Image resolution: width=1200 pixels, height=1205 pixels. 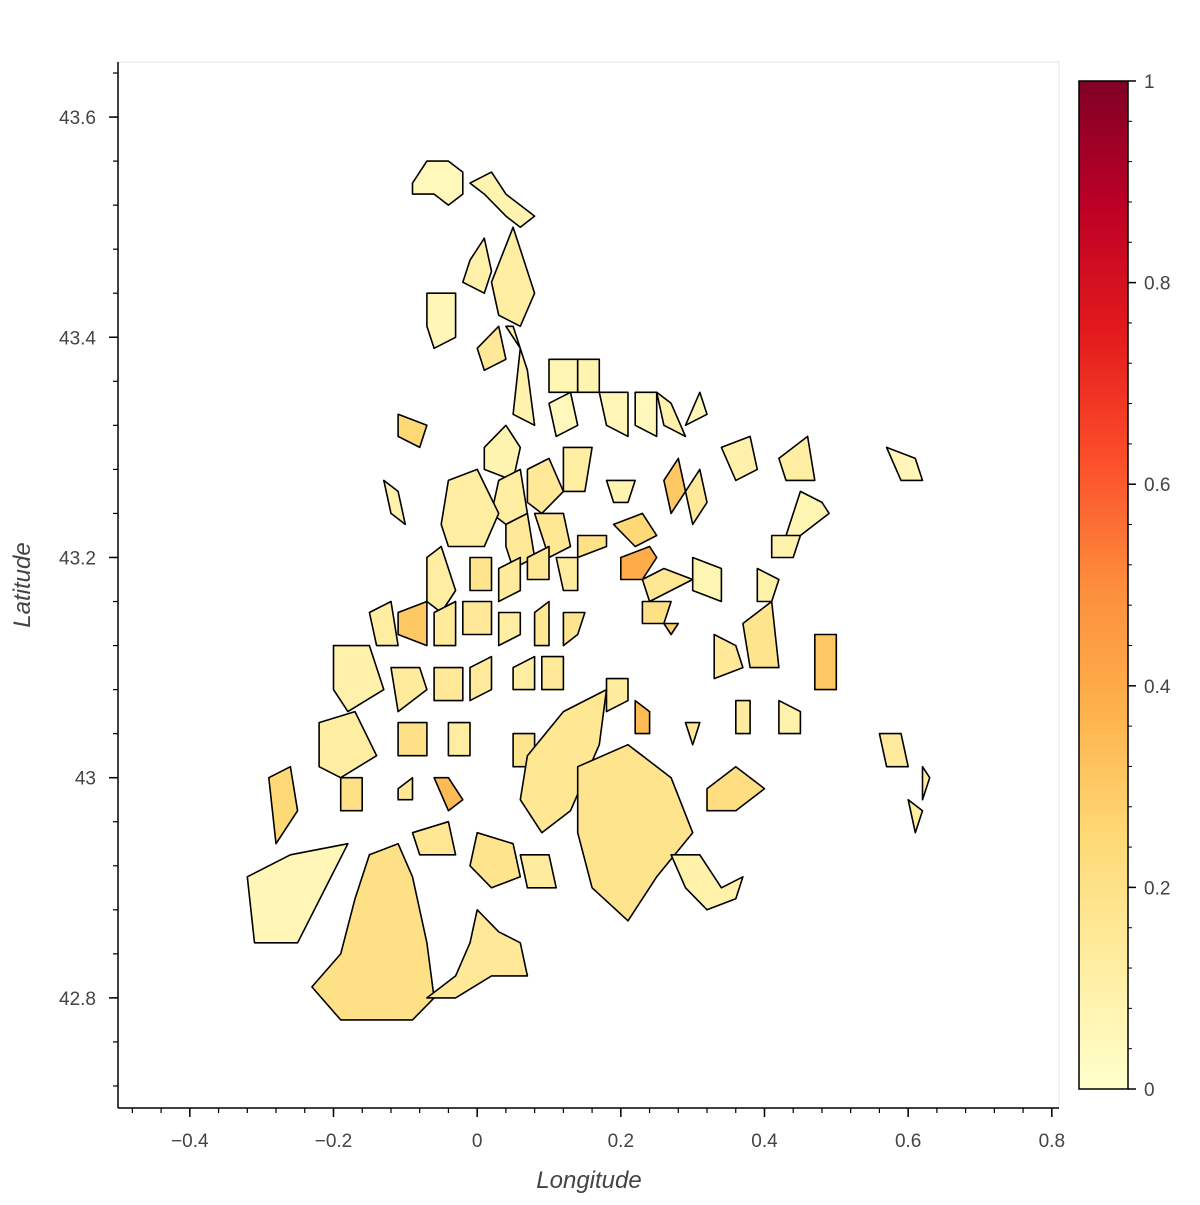 What do you see at coordinates (1149, 1090) in the screenshot?
I see `colorbar-tick-label: 0` at bounding box center [1149, 1090].